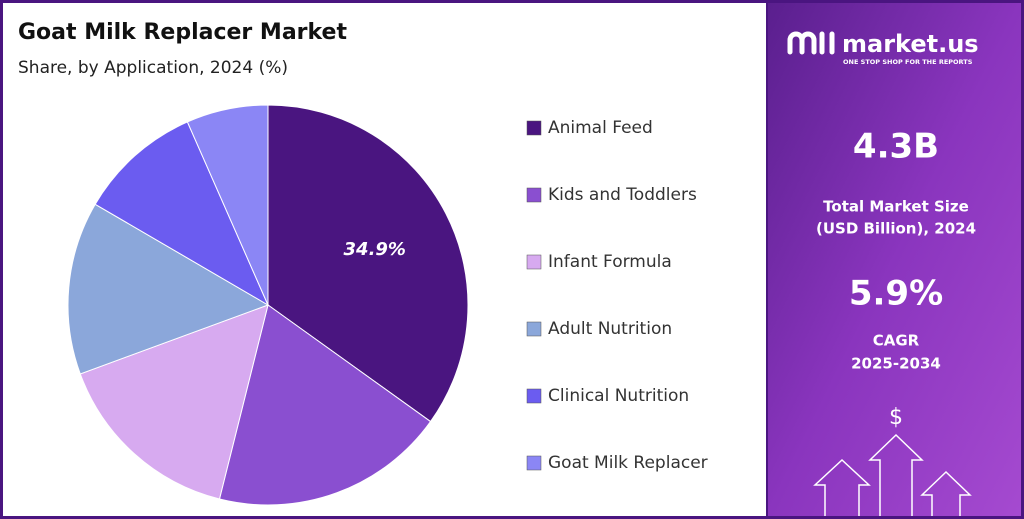  What do you see at coordinates (182, 32) in the screenshot?
I see `chart-title: Goat Milk Replacer Market` at bounding box center [182, 32].